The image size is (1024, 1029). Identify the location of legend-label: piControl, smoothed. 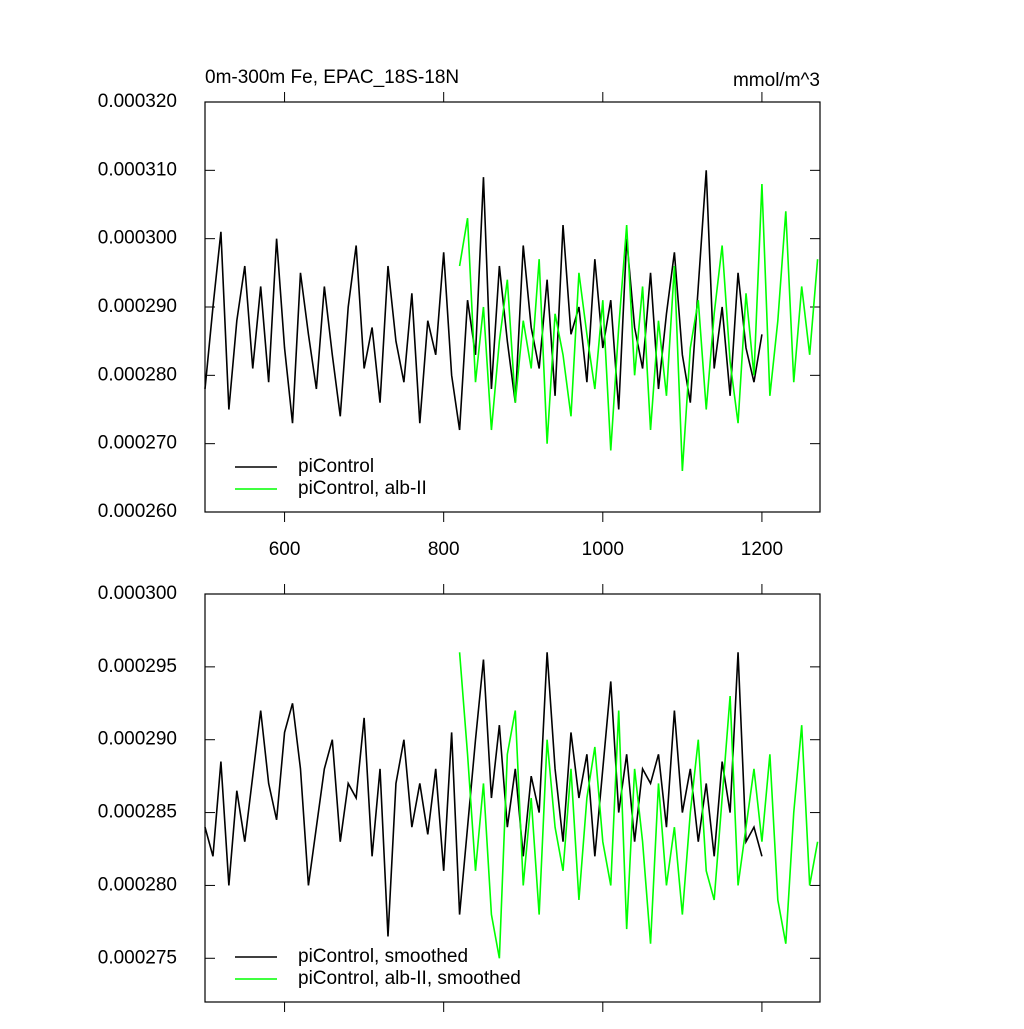
(383, 956).